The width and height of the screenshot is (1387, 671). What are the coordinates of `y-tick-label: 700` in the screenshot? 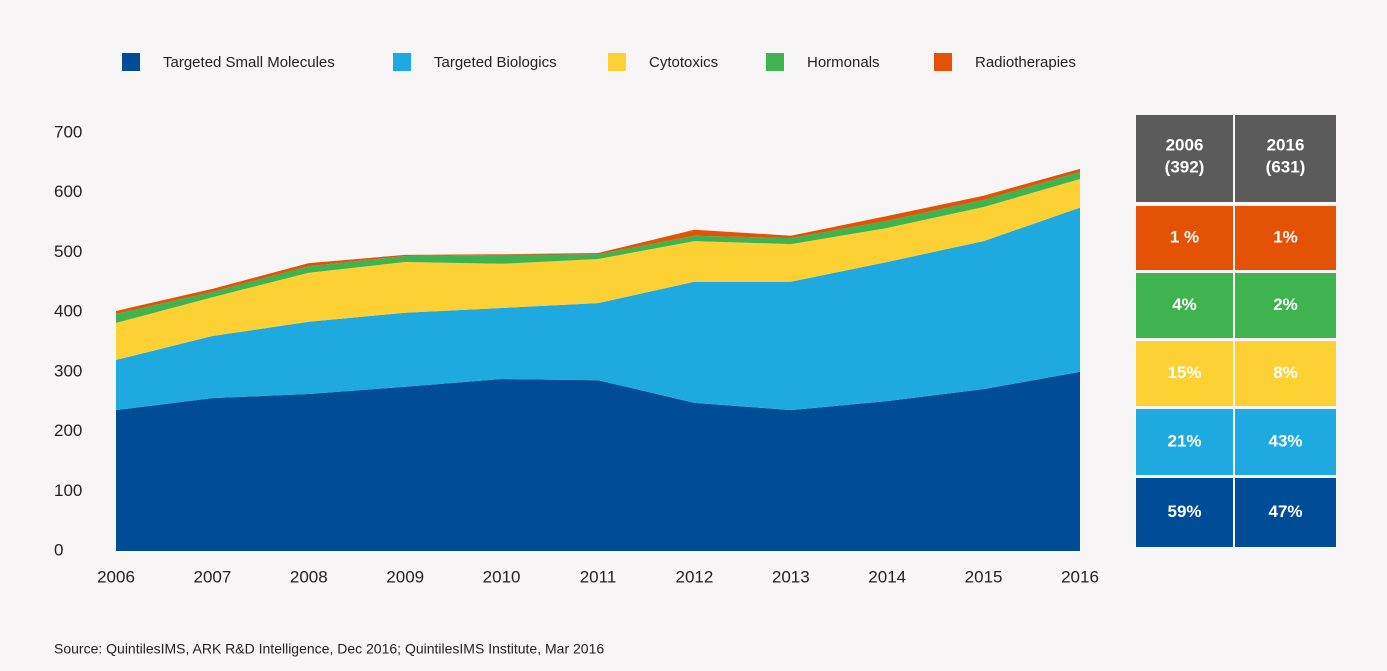 It's located at (68, 131).